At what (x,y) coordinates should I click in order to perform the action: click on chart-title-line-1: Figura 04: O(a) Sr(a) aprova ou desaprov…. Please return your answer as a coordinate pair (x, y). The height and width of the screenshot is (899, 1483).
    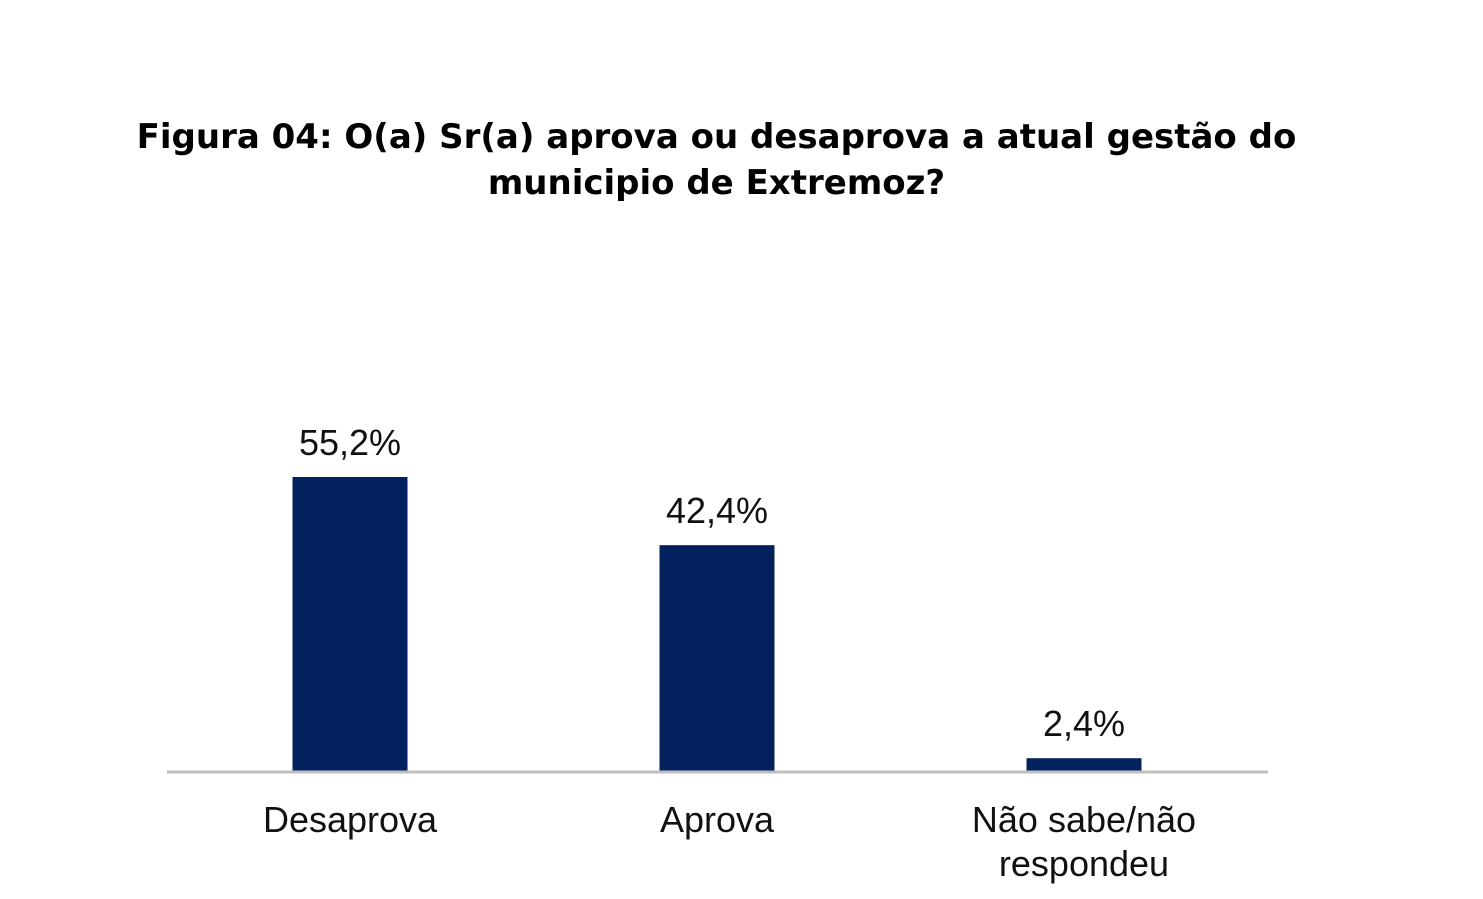
    Looking at the image, I should click on (716, 137).